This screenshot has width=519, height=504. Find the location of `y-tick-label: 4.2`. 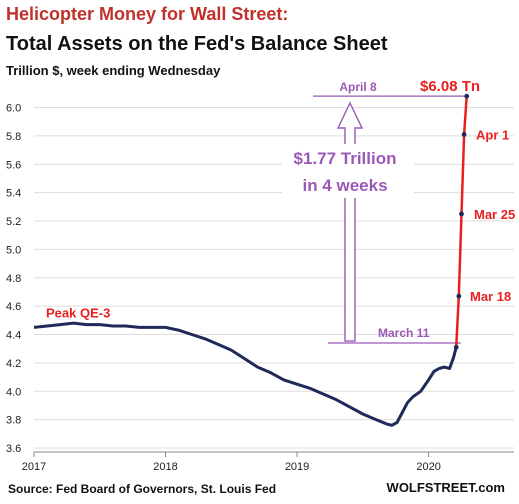

y-tick-label: 4.2 is located at coordinates (13, 364).